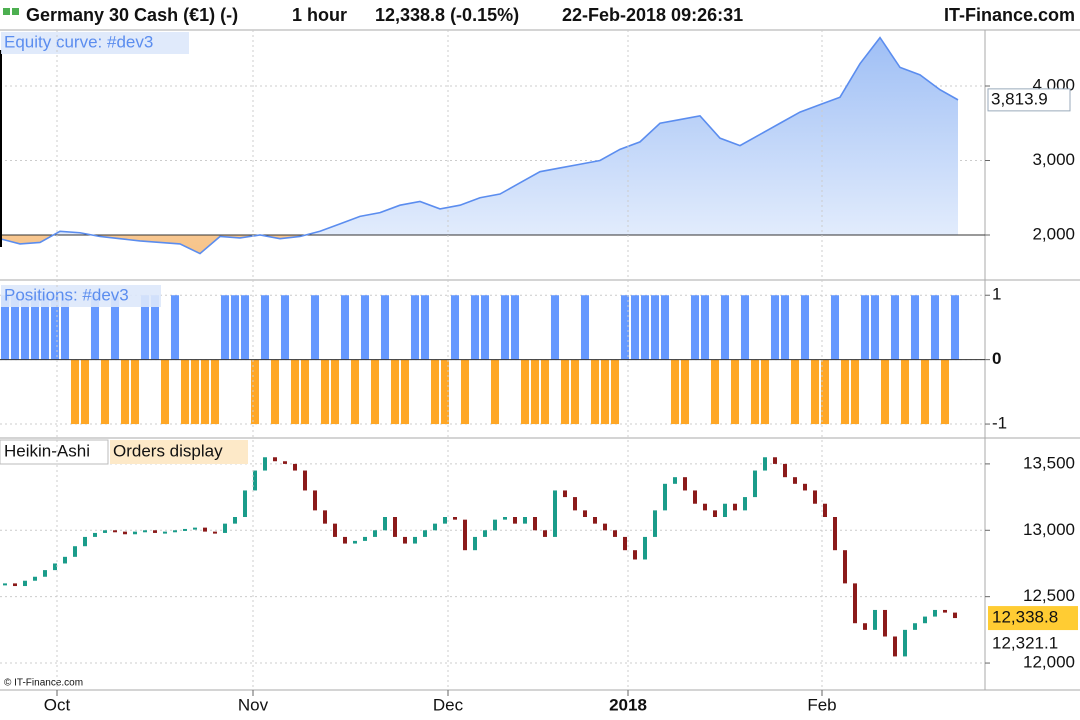  Describe the element at coordinates (447, 15) in the screenshot. I see `quote: 12,338.8 (-0.15%)` at that location.